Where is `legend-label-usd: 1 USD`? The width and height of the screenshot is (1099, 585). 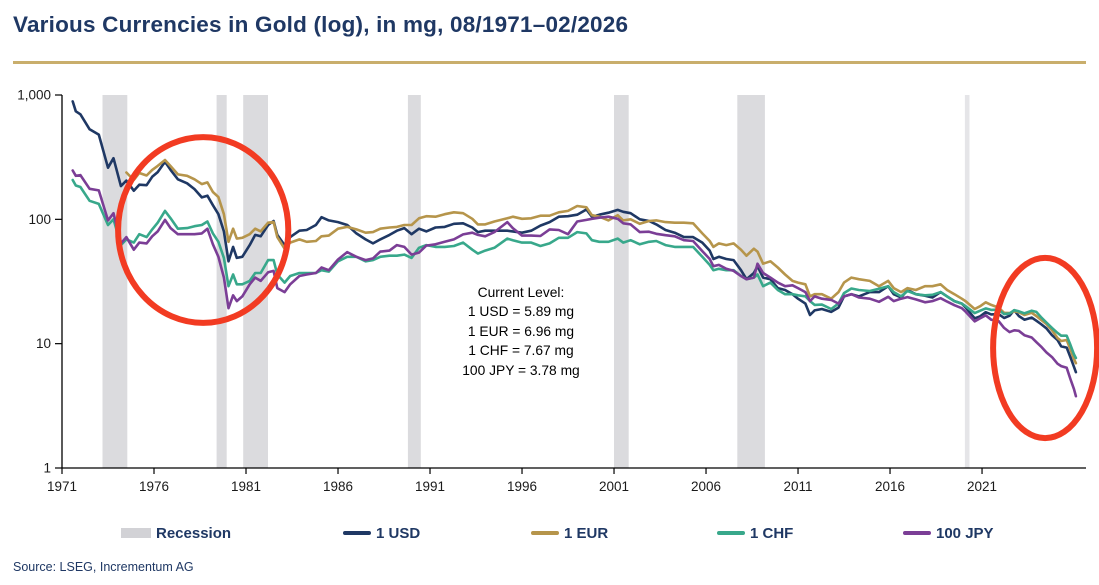
legend-label-usd: 1 USD is located at coordinates (398, 533).